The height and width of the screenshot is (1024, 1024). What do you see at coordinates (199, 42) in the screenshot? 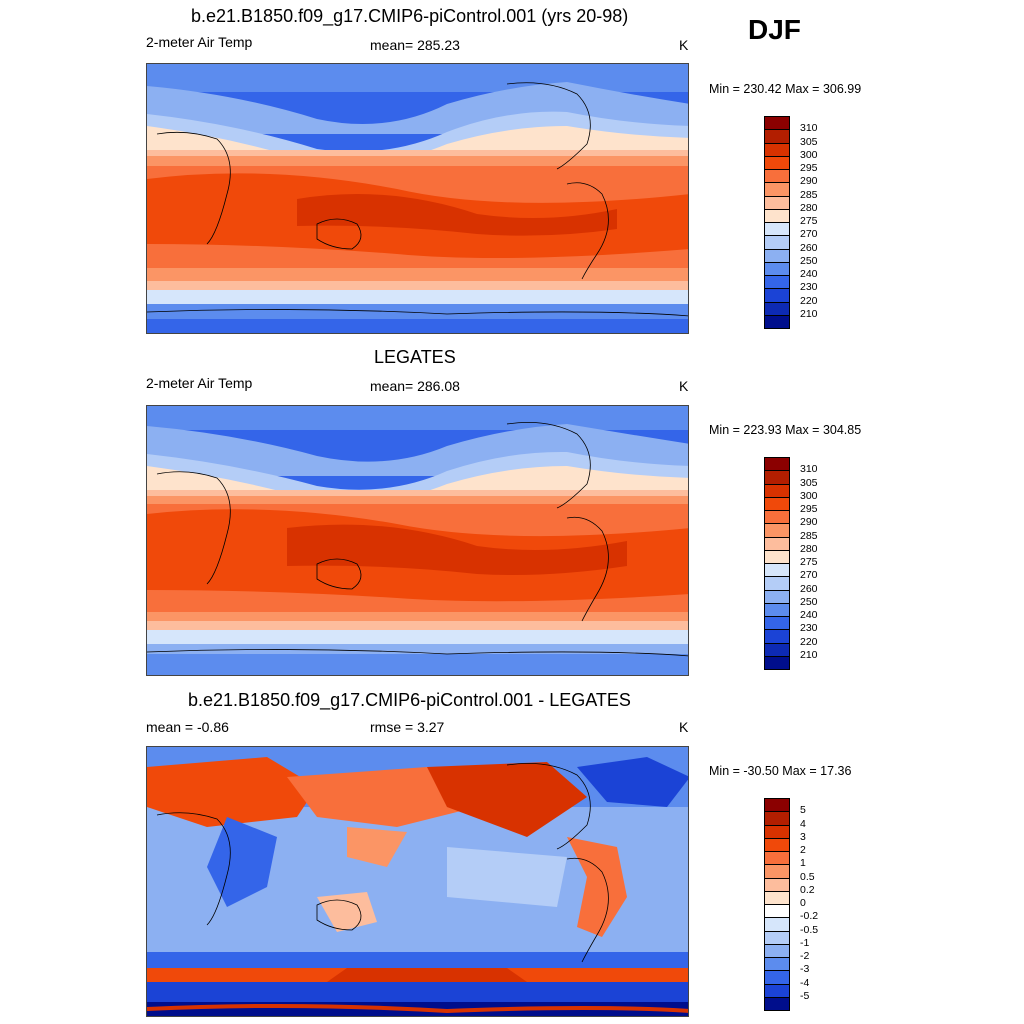
I see `panel-1-variable-label: 2-meter Air Temp` at bounding box center [199, 42].